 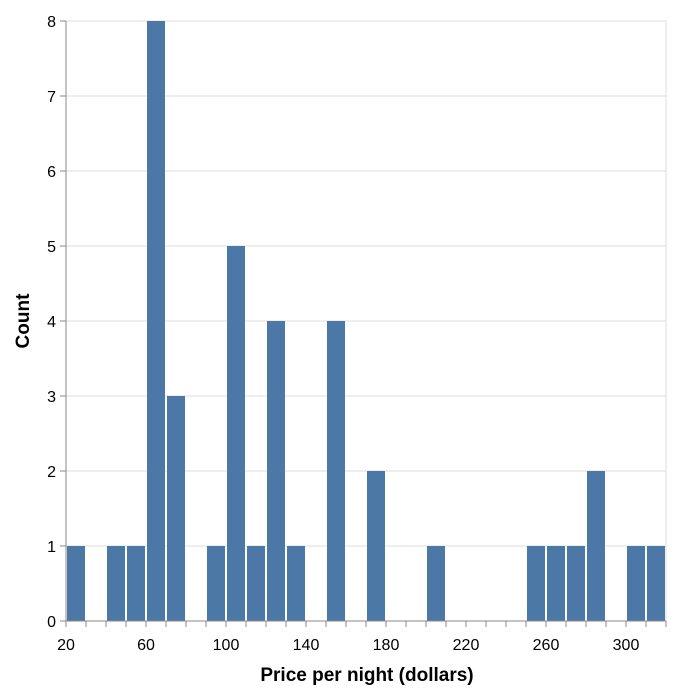 I want to click on y-tick-label: 0, so click(x=51, y=622).